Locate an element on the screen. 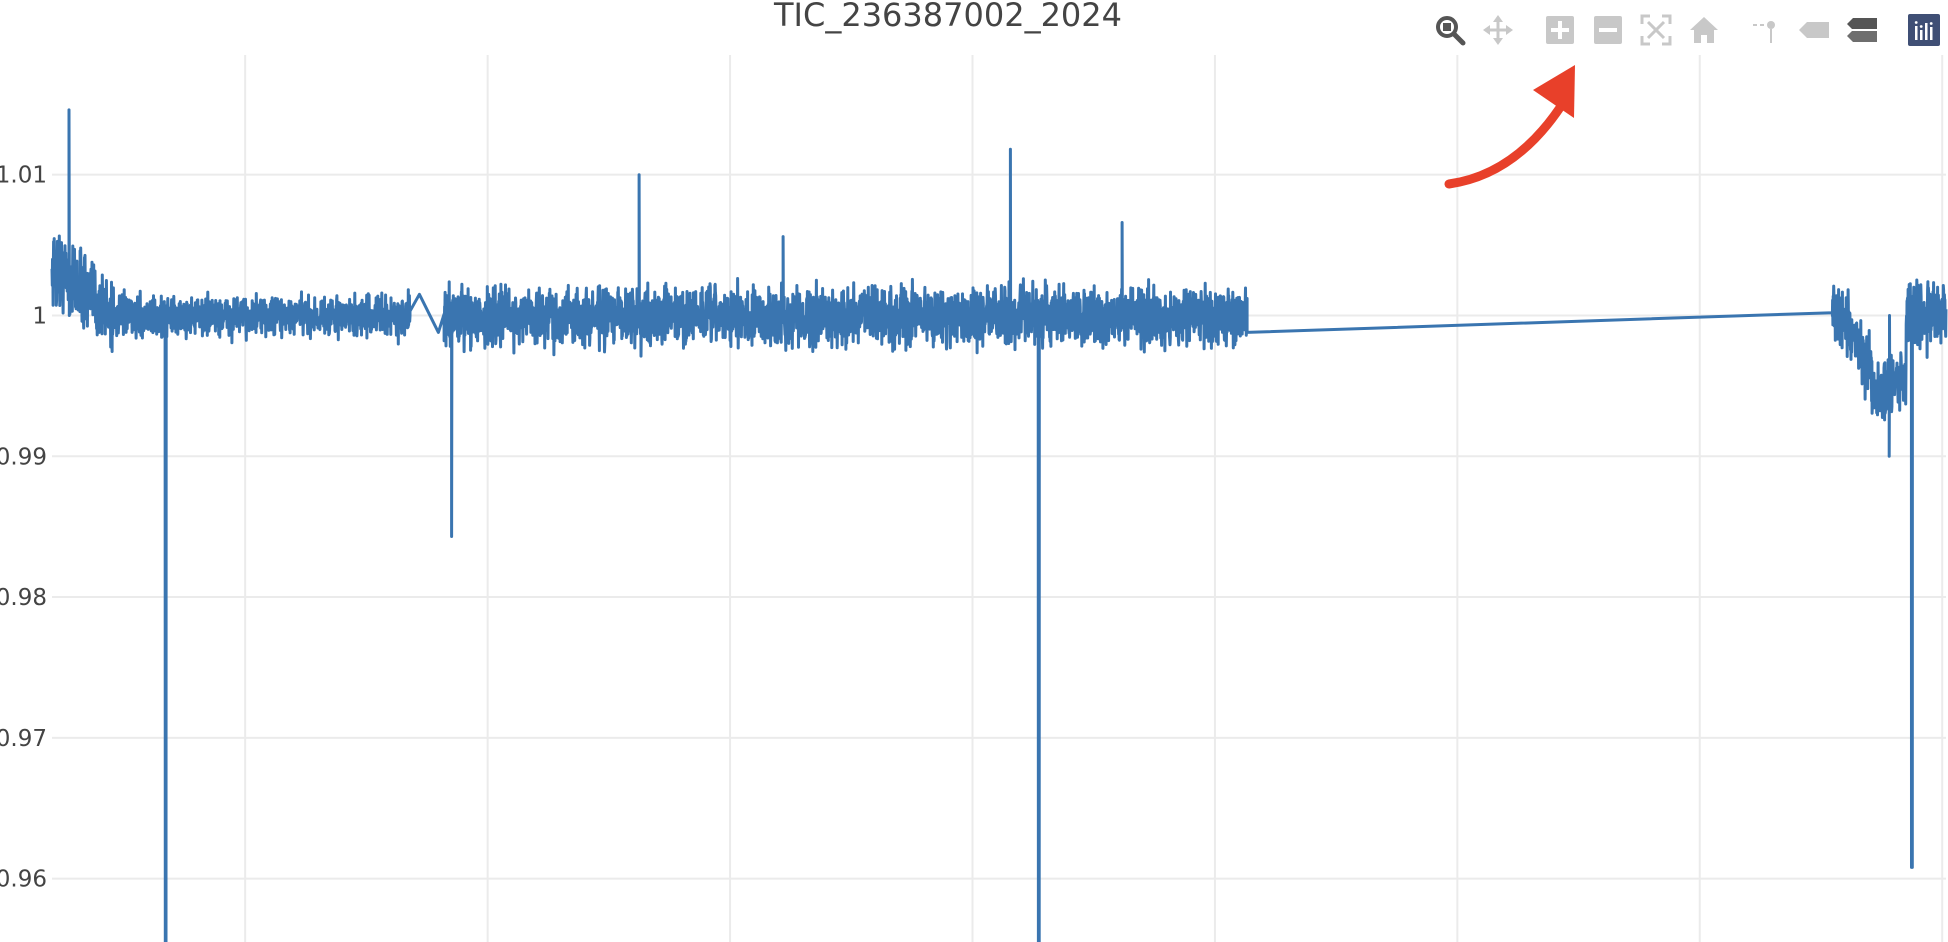 Image resolution: width=1948 pixels, height=942 pixels. hover-closest-button is located at coordinates (1814, 30).